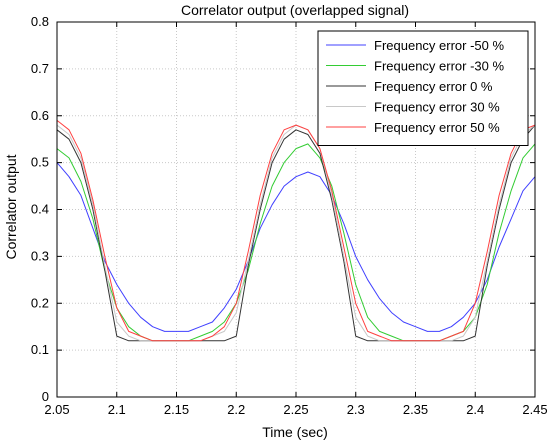 The width and height of the screenshot is (550, 442). What do you see at coordinates (433, 86) in the screenshot?
I see `legend-label-3: Frequency error 0 %` at bounding box center [433, 86].